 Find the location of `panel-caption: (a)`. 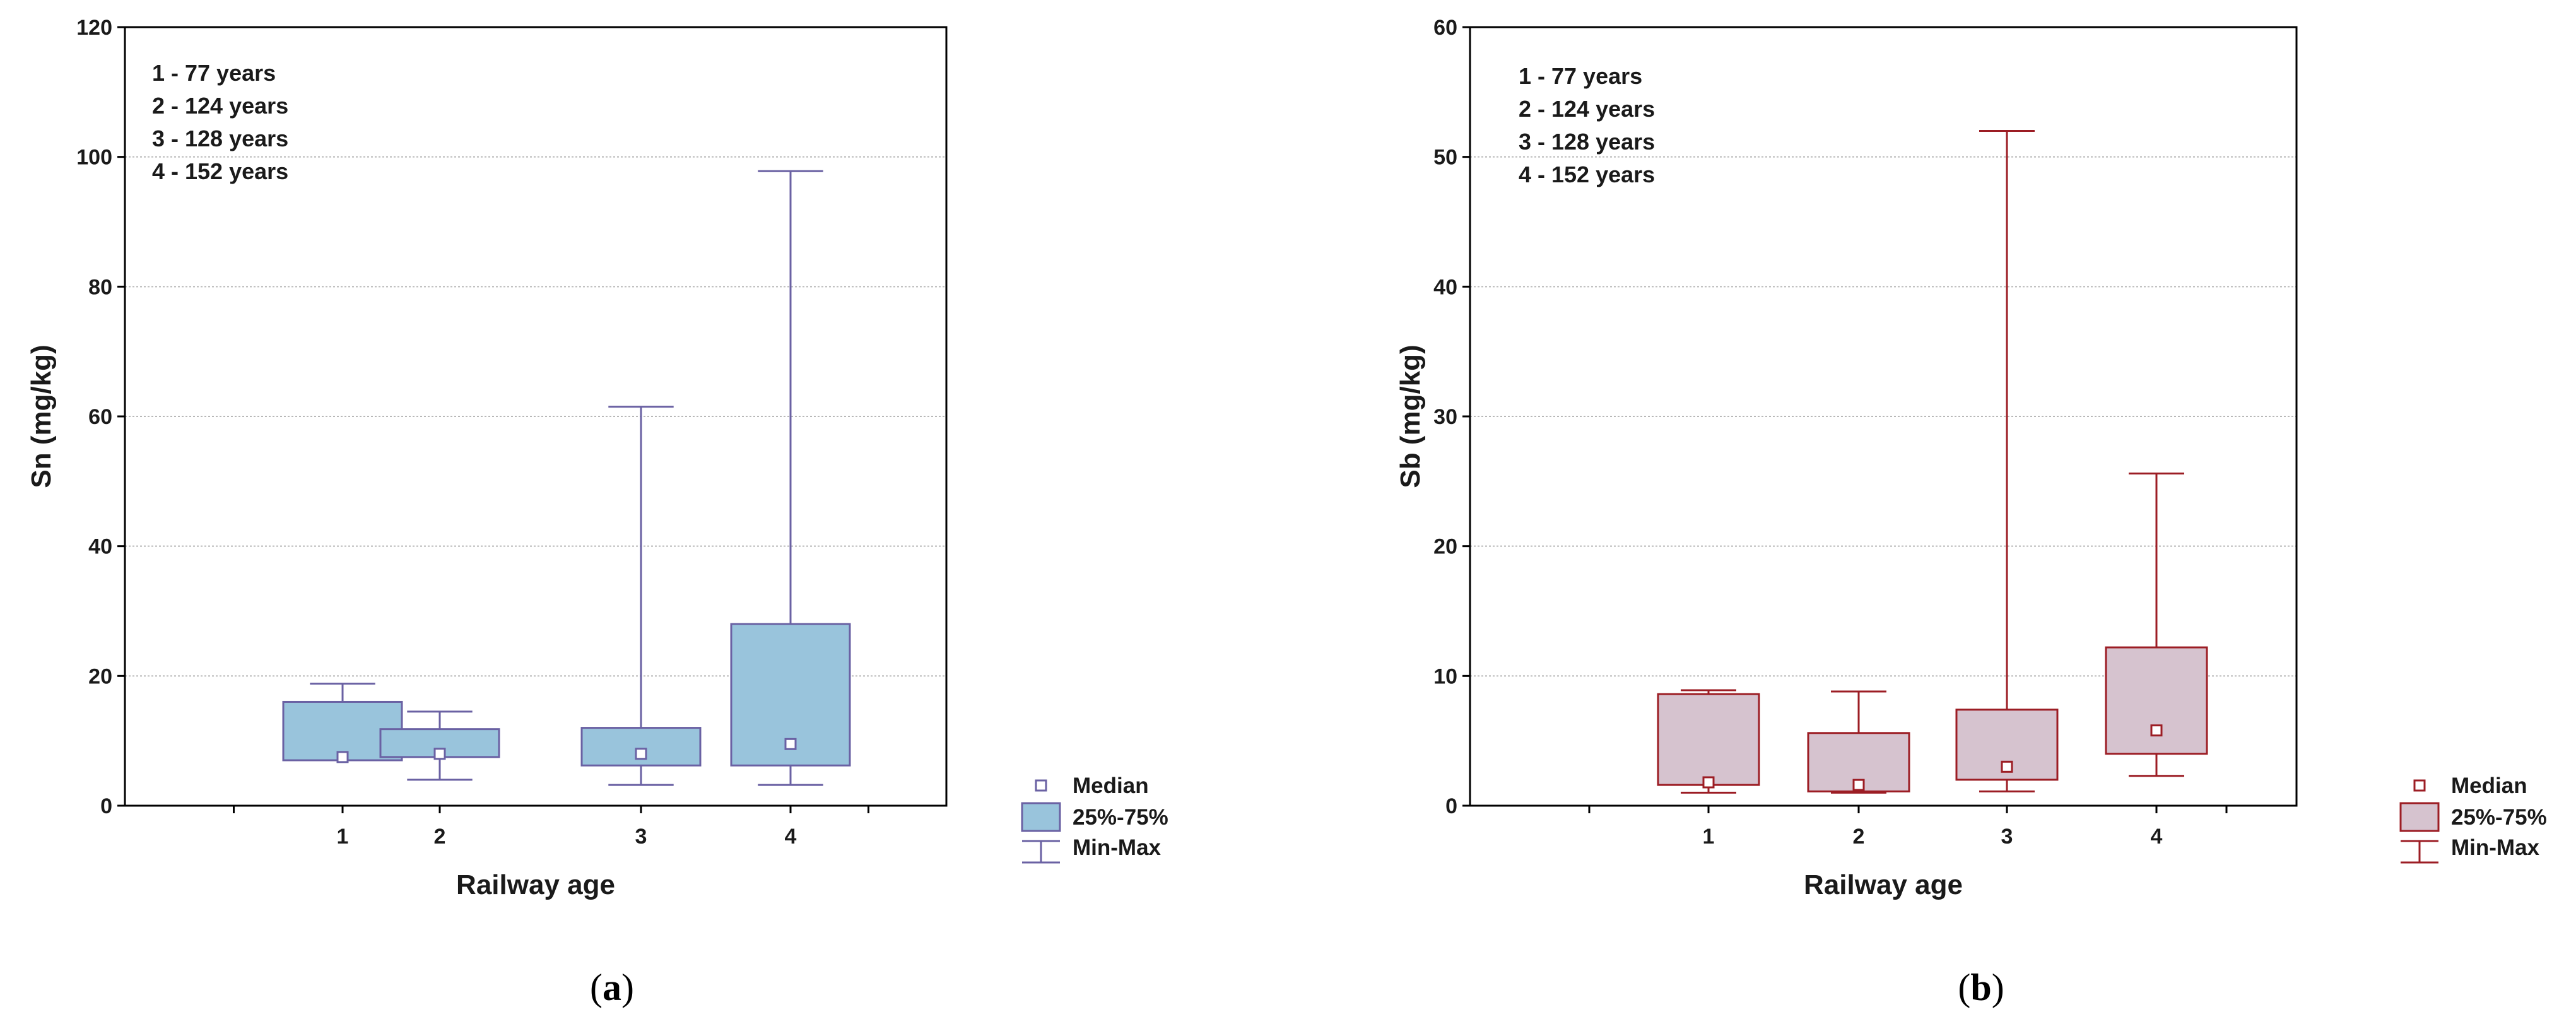

panel-caption: (a) is located at coordinates (612, 987).